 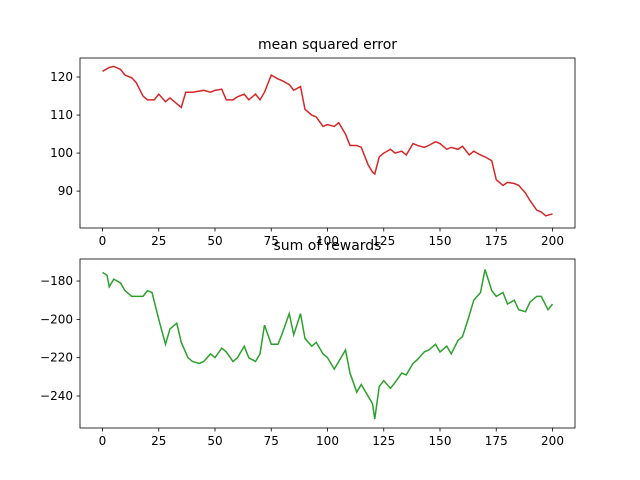 What do you see at coordinates (65, 191) in the screenshot?
I see `y-tick-label: 90` at bounding box center [65, 191].